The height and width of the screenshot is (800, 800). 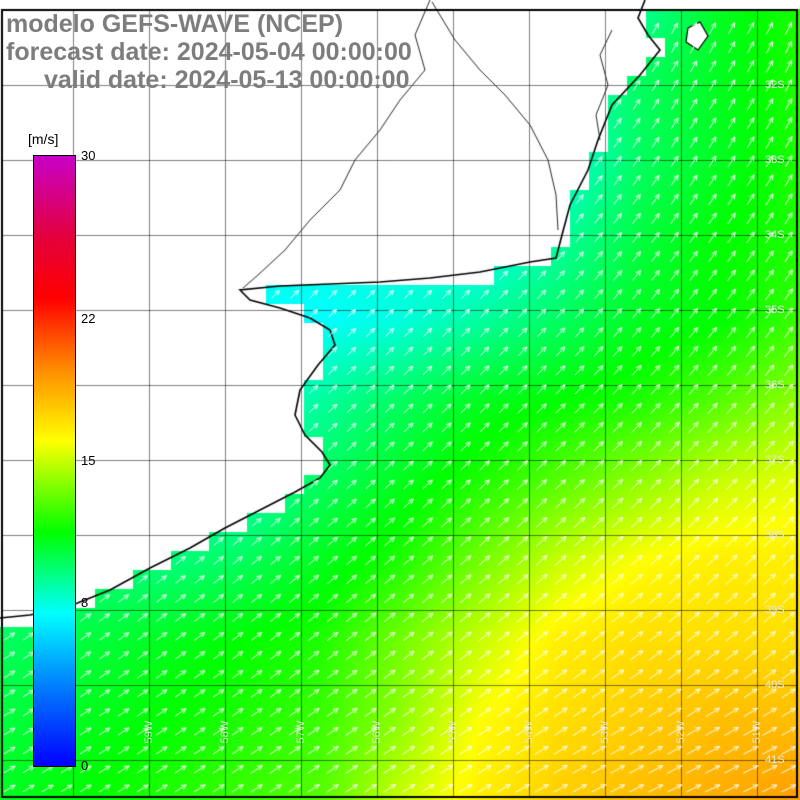 What do you see at coordinates (175, 24) in the screenshot?
I see `model-title: modelo GEFS-WAVE (NCEP)` at bounding box center [175, 24].